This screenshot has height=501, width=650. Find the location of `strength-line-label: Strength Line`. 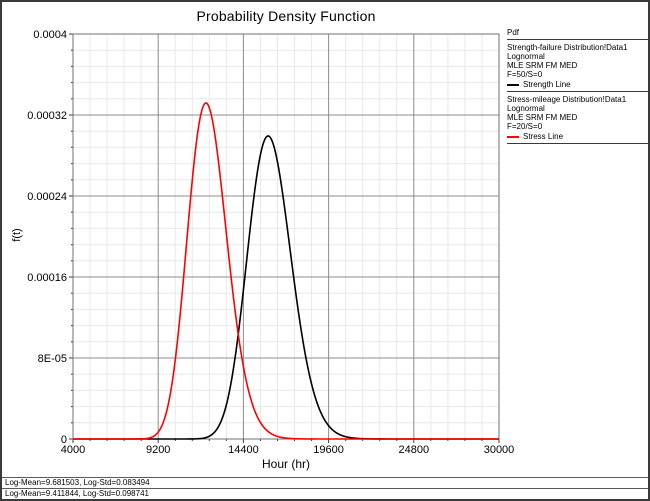

strength-line-label: Strength Line is located at coordinates (547, 84).